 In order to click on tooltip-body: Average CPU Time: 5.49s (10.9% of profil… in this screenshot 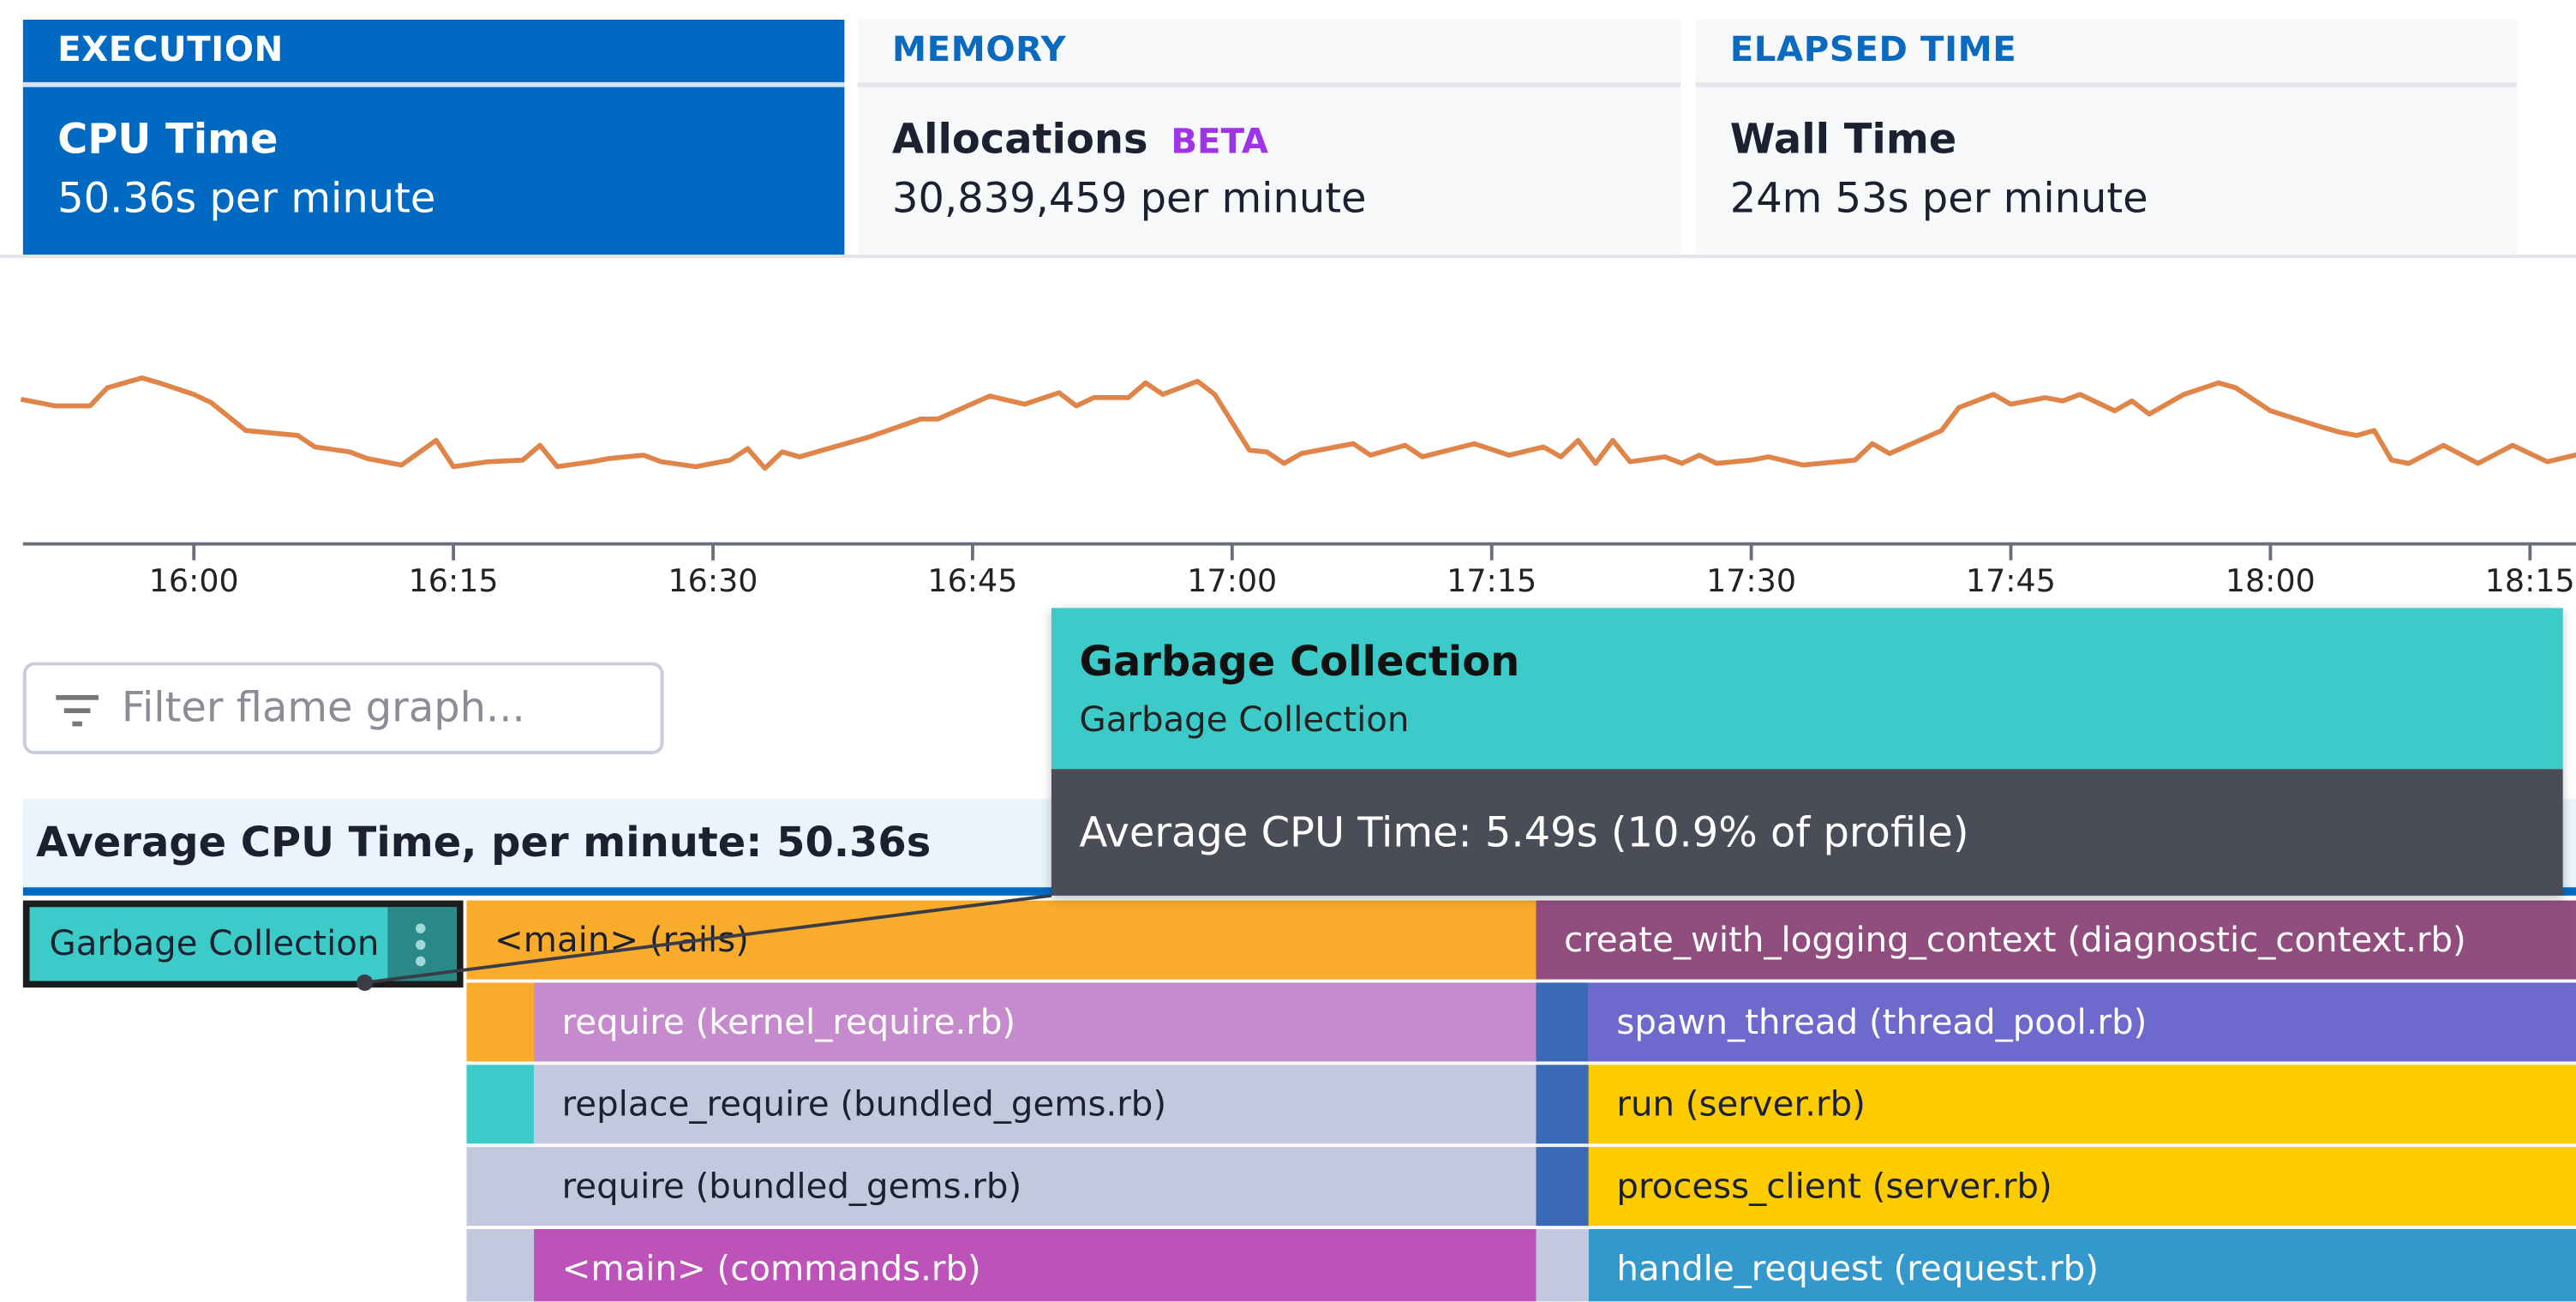, I will do `click(1807, 832)`.